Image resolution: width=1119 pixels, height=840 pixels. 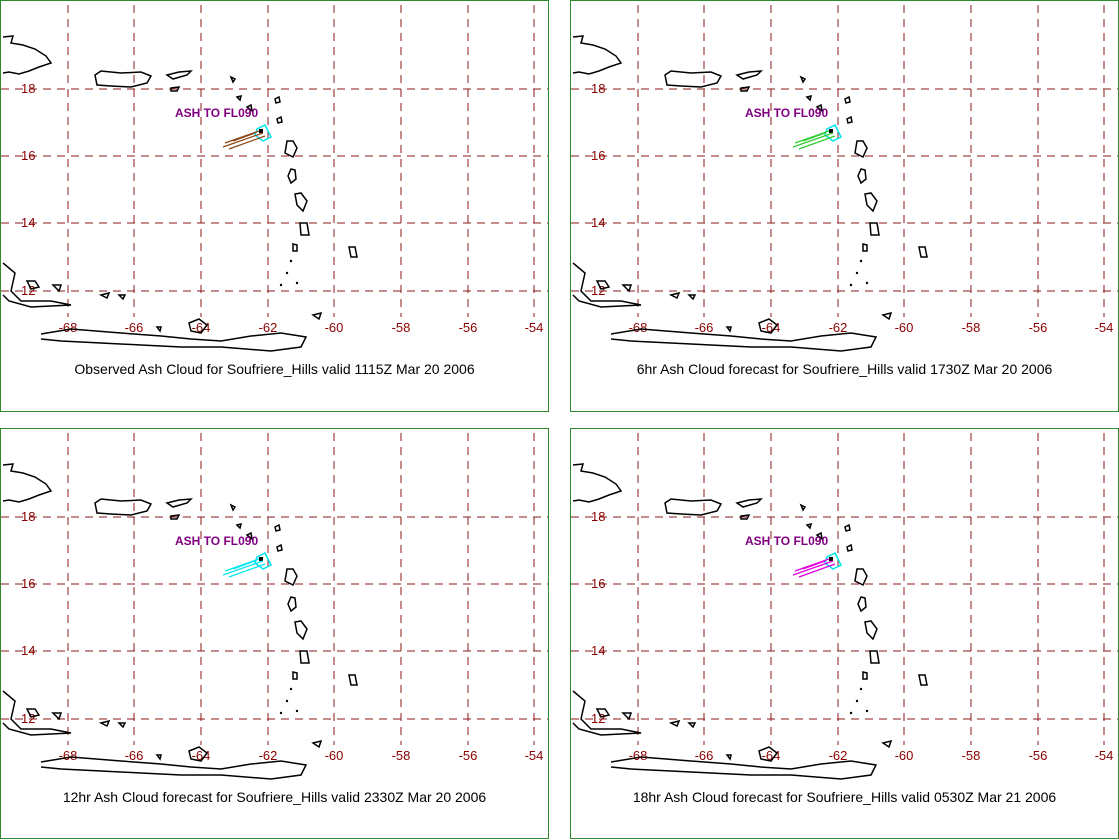 I want to click on ash-cloud, so click(x=814, y=140).